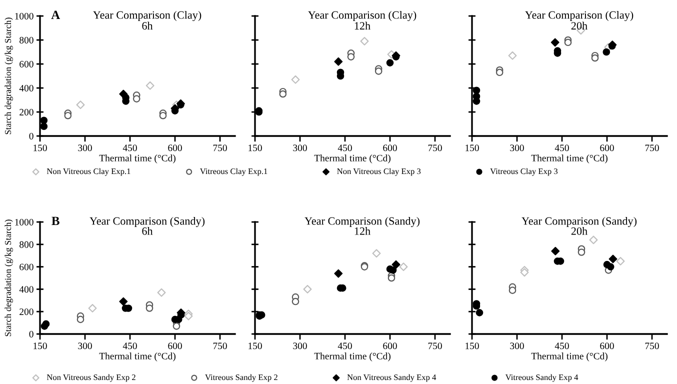 The width and height of the screenshot is (677, 384). What do you see at coordinates (524, 172) in the screenshot?
I see `legend-label: Vitreous Clay Exp 3` at bounding box center [524, 172].